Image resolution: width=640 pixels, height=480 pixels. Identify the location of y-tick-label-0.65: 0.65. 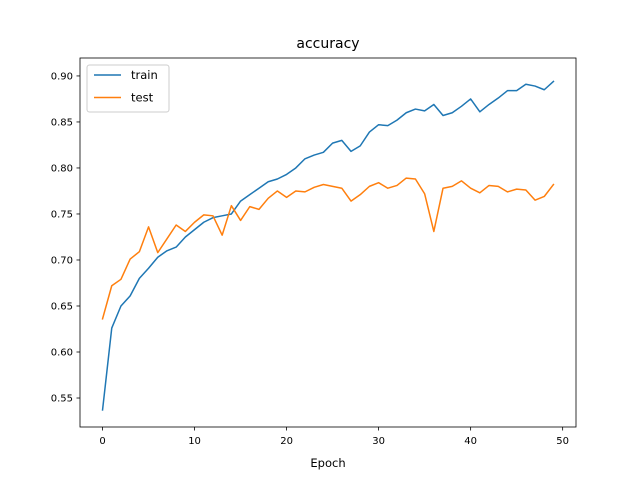
(62, 307).